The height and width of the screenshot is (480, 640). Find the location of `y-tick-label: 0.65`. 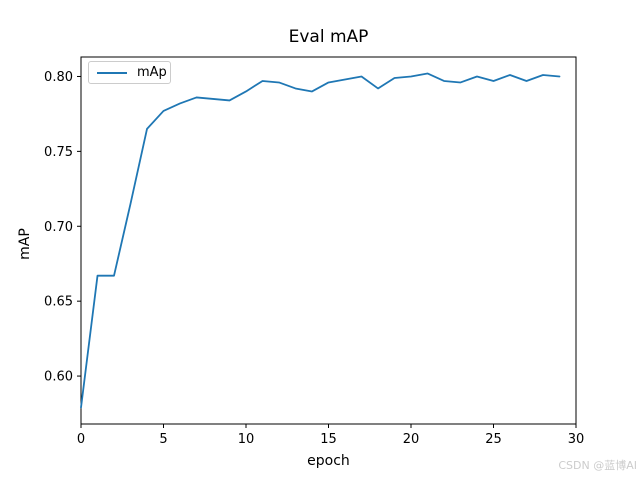

y-tick-label: 0.65 is located at coordinates (58, 302).